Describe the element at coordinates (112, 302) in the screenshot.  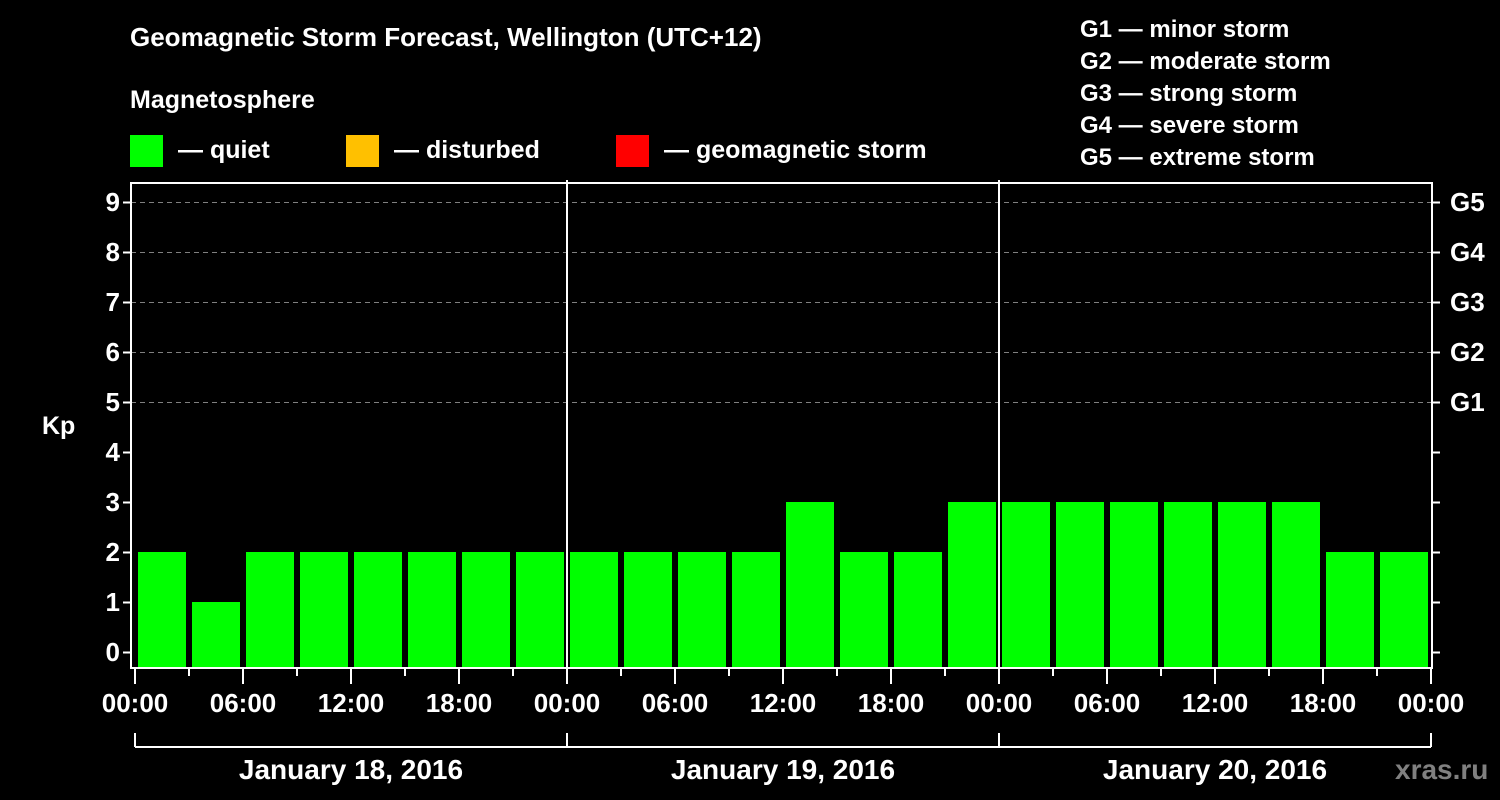
I see `y-tick-label: 7` at that location.